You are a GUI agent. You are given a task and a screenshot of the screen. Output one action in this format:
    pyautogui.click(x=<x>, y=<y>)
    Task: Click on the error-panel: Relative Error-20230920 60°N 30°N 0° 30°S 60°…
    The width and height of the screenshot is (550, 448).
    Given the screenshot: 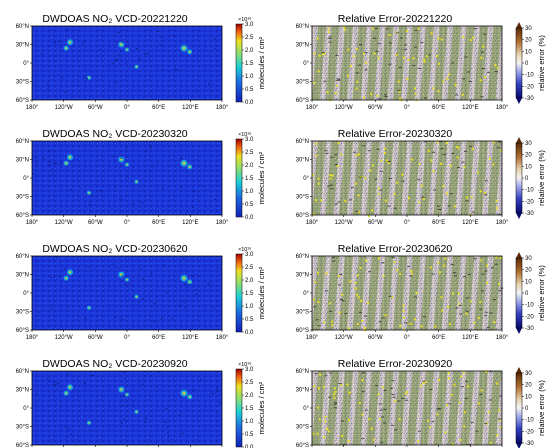 What is the action you would take?
    pyautogui.click(x=421, y=403)
    